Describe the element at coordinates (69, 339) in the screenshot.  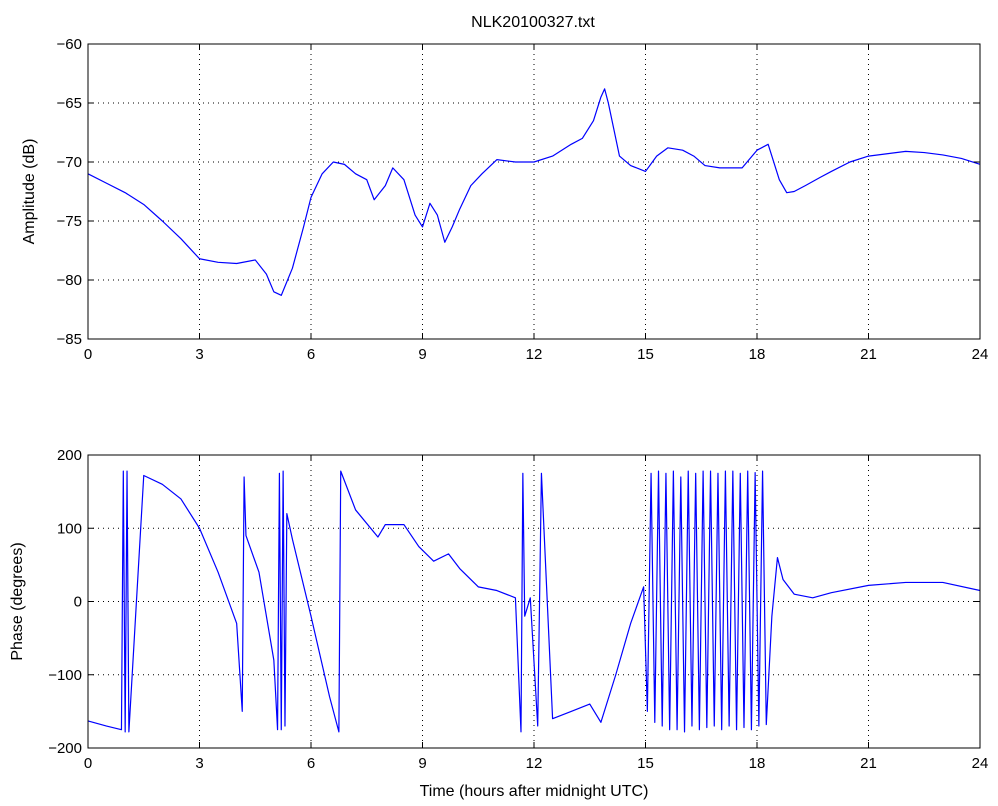
I see `amplitude-ytick-label: −85` at that location.